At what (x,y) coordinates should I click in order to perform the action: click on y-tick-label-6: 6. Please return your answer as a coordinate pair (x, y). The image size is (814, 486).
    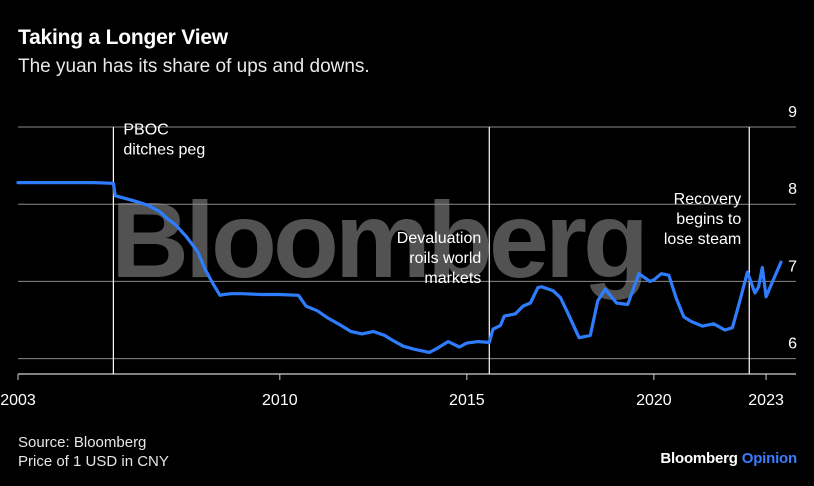
    Looking at the image, I should click on (792, 344).